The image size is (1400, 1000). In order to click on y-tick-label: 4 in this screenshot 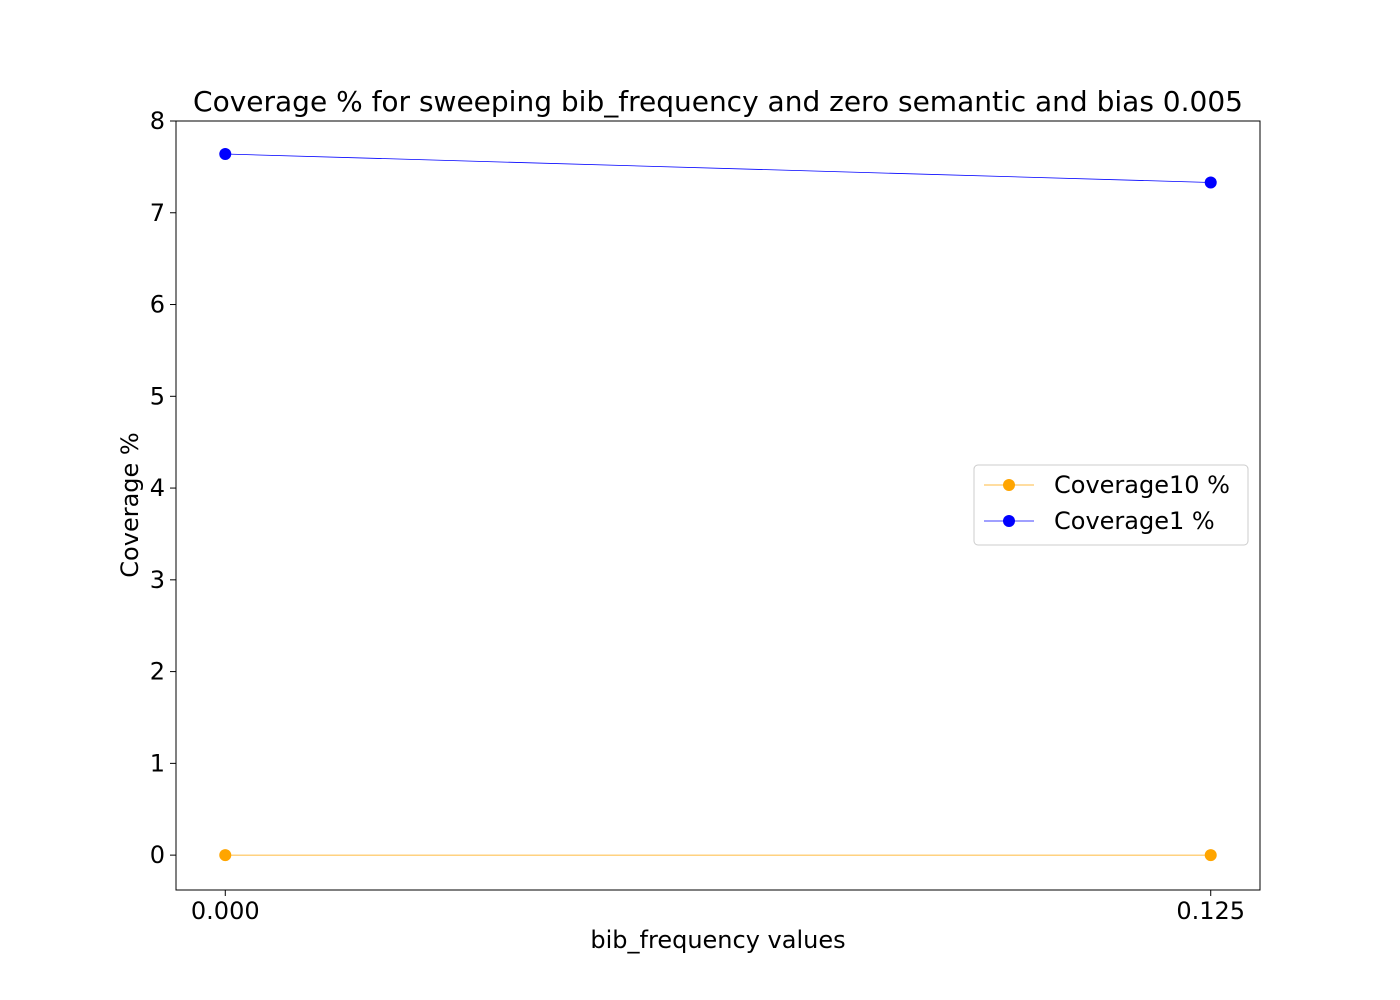, I will do `click(157, 488)`.